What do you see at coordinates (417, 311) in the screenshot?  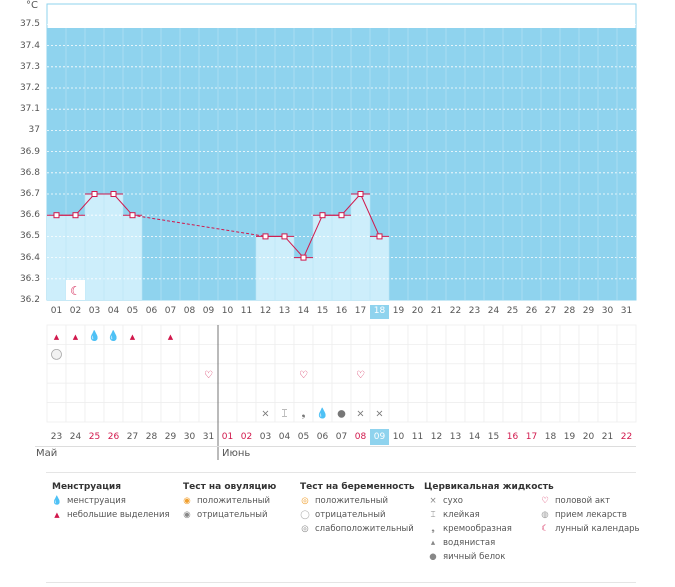 I see `day-label: 20` at bounding box center [417, 311].